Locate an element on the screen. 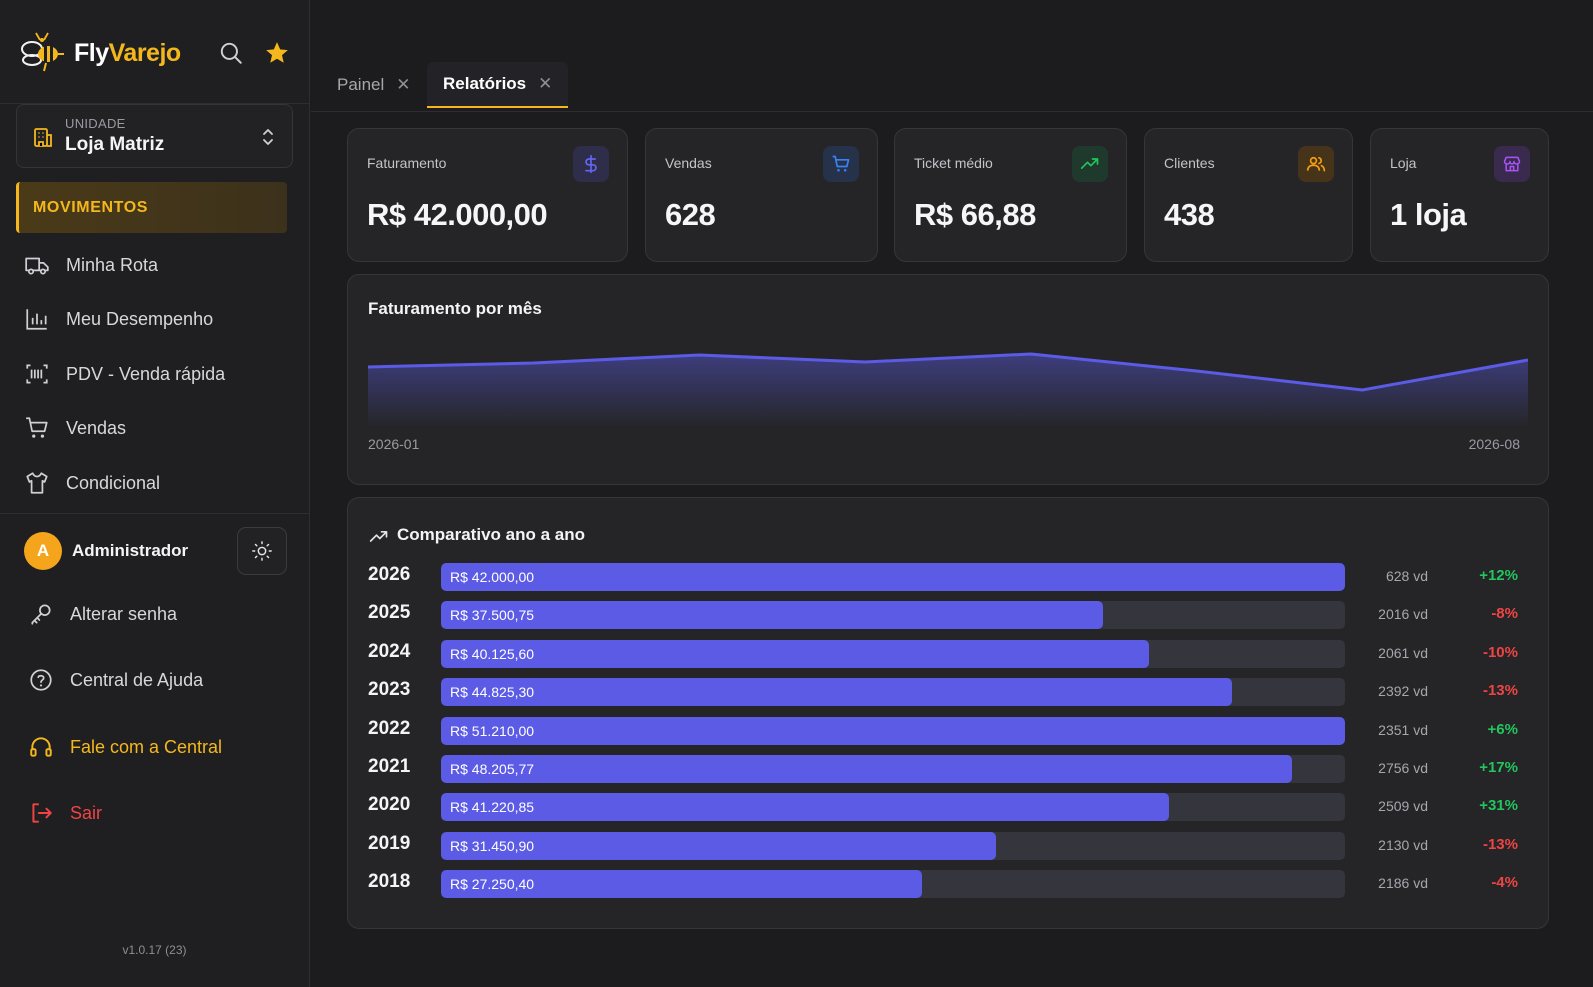 This screenshot has width=1593, height=987. yoy-amount: R$ 42.000,00 is located at coordinates (492, 577).